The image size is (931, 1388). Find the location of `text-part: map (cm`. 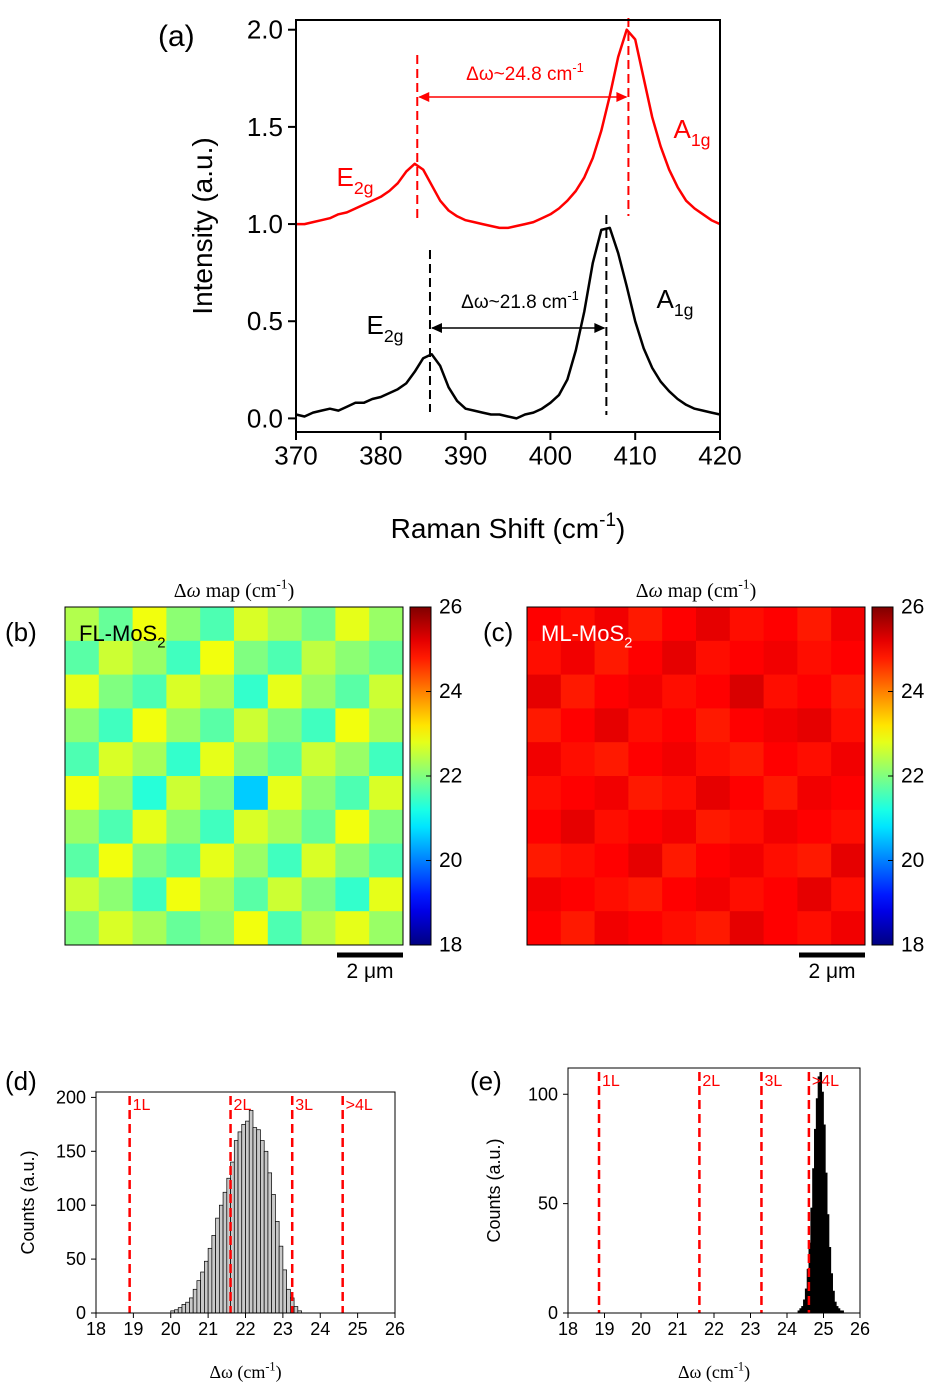

text-part: map (cm is located at coordinates (239, 591).